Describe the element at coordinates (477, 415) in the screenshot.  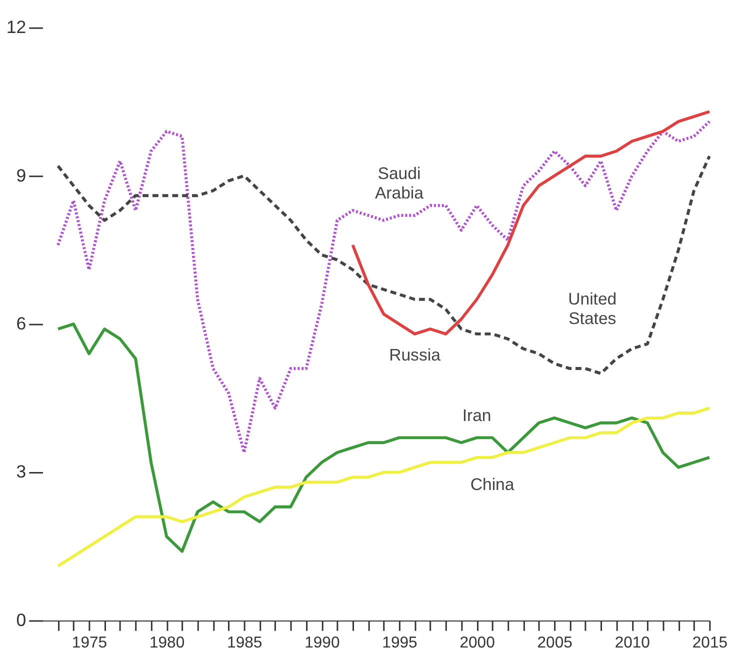
I see `series-label: Iran` at that location.